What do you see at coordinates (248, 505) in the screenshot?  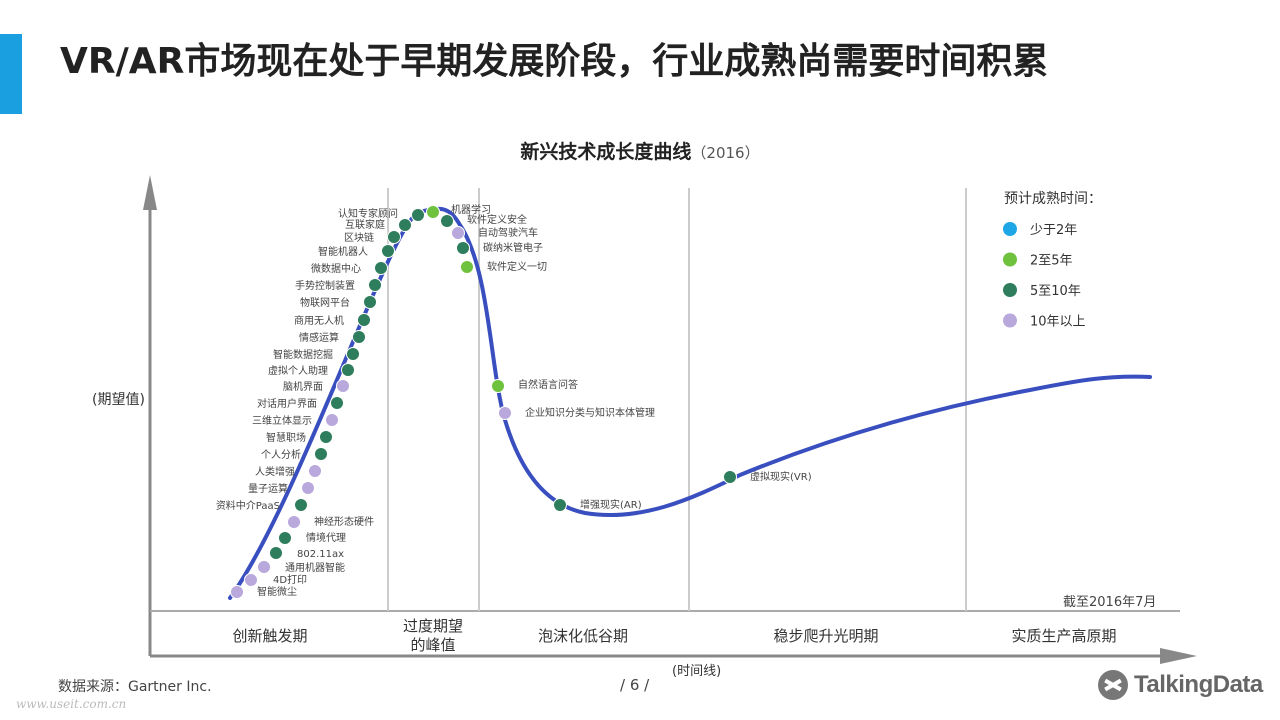 I see `tech-label: 资料中介PaaS` at bounding box center [248, 505].